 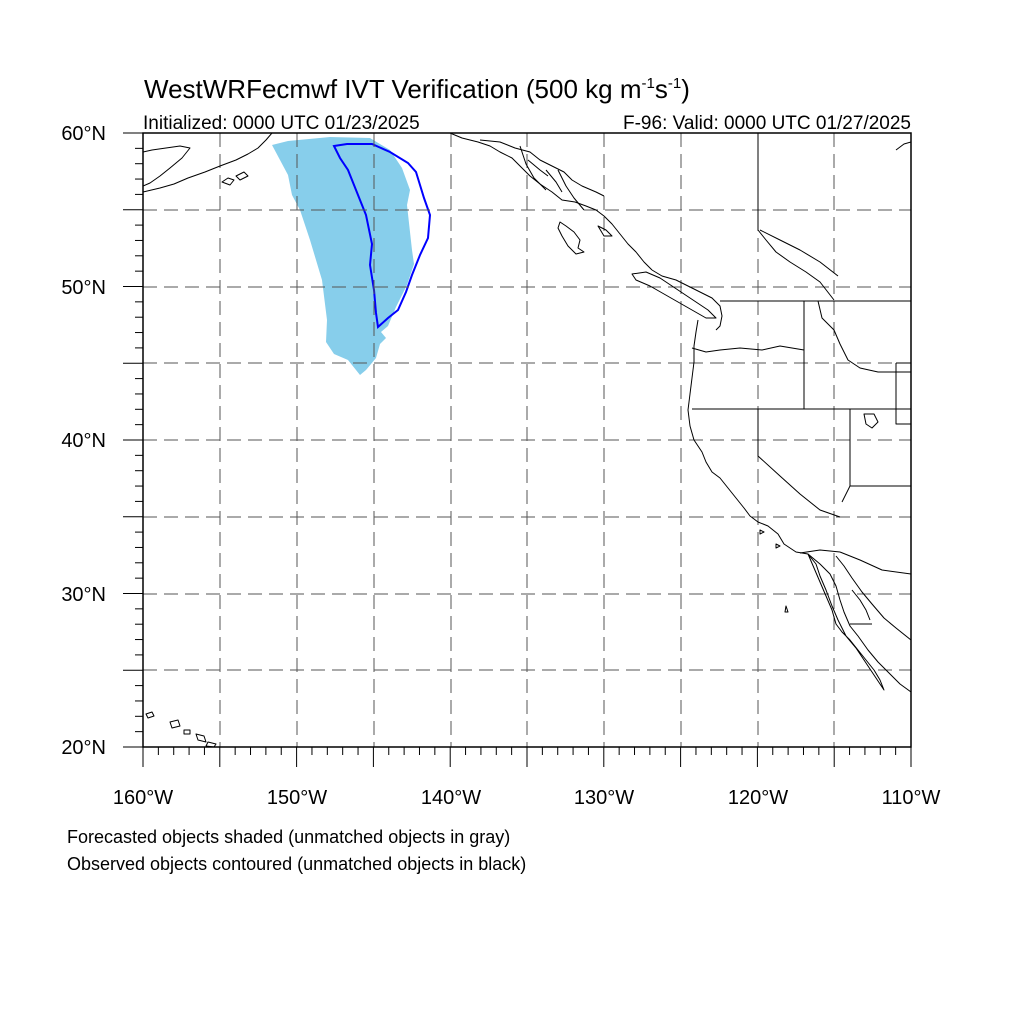 I want to click on lat-label-60n: 60°N, so click(x=83, y=134).